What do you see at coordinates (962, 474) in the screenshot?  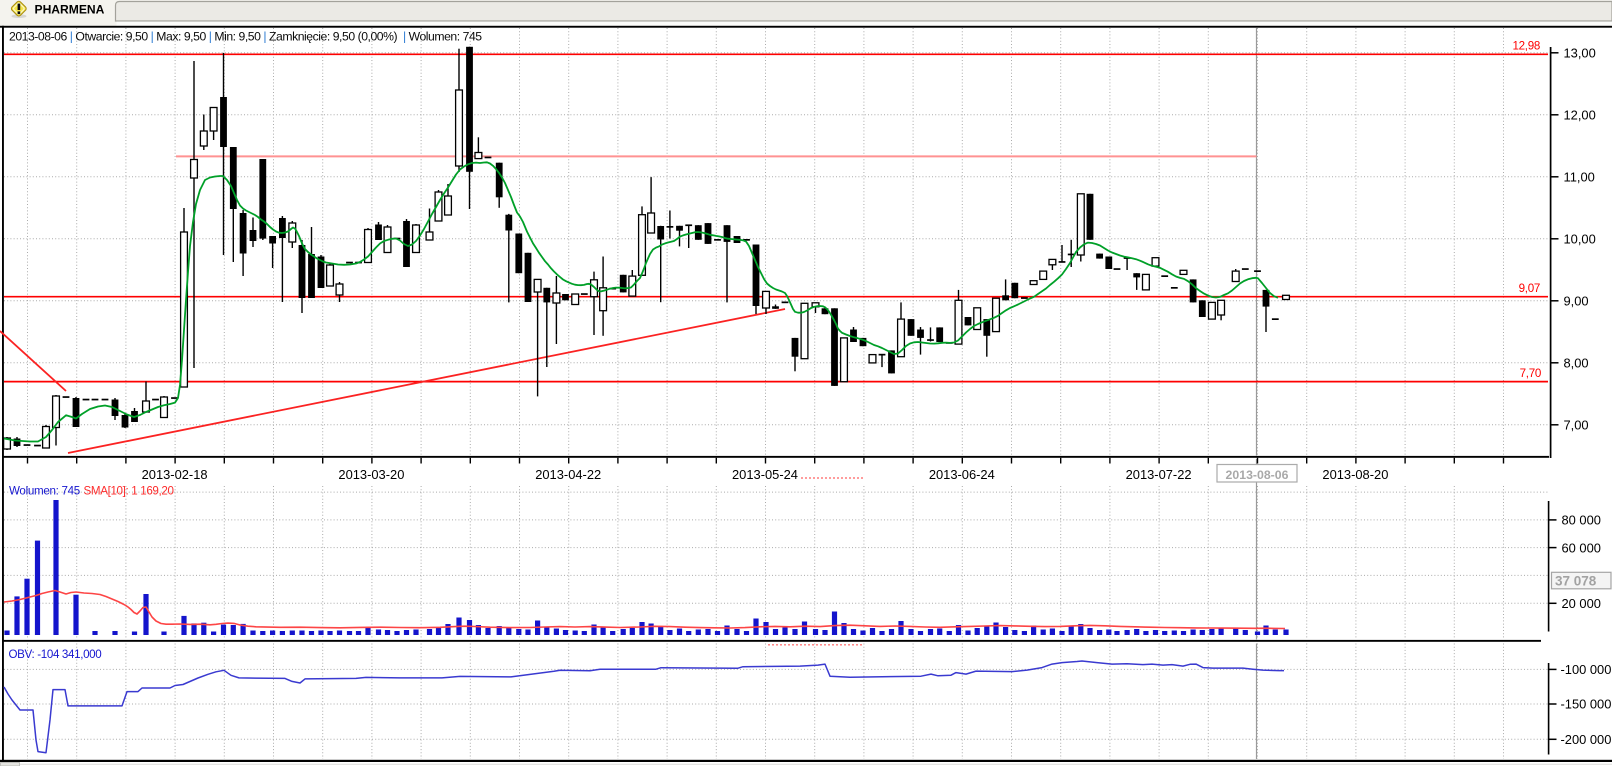 I see `svg-text: 2013-06-24` at bounding box center [962, 474].